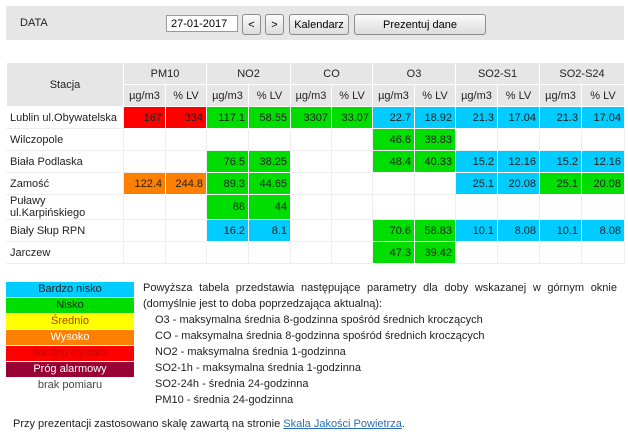  What do you see at coordinates (232, 384) in the screenshot?
I see `description-item: SO2-24h - średnia 24-godzinna` at bounding box center [232, 384].